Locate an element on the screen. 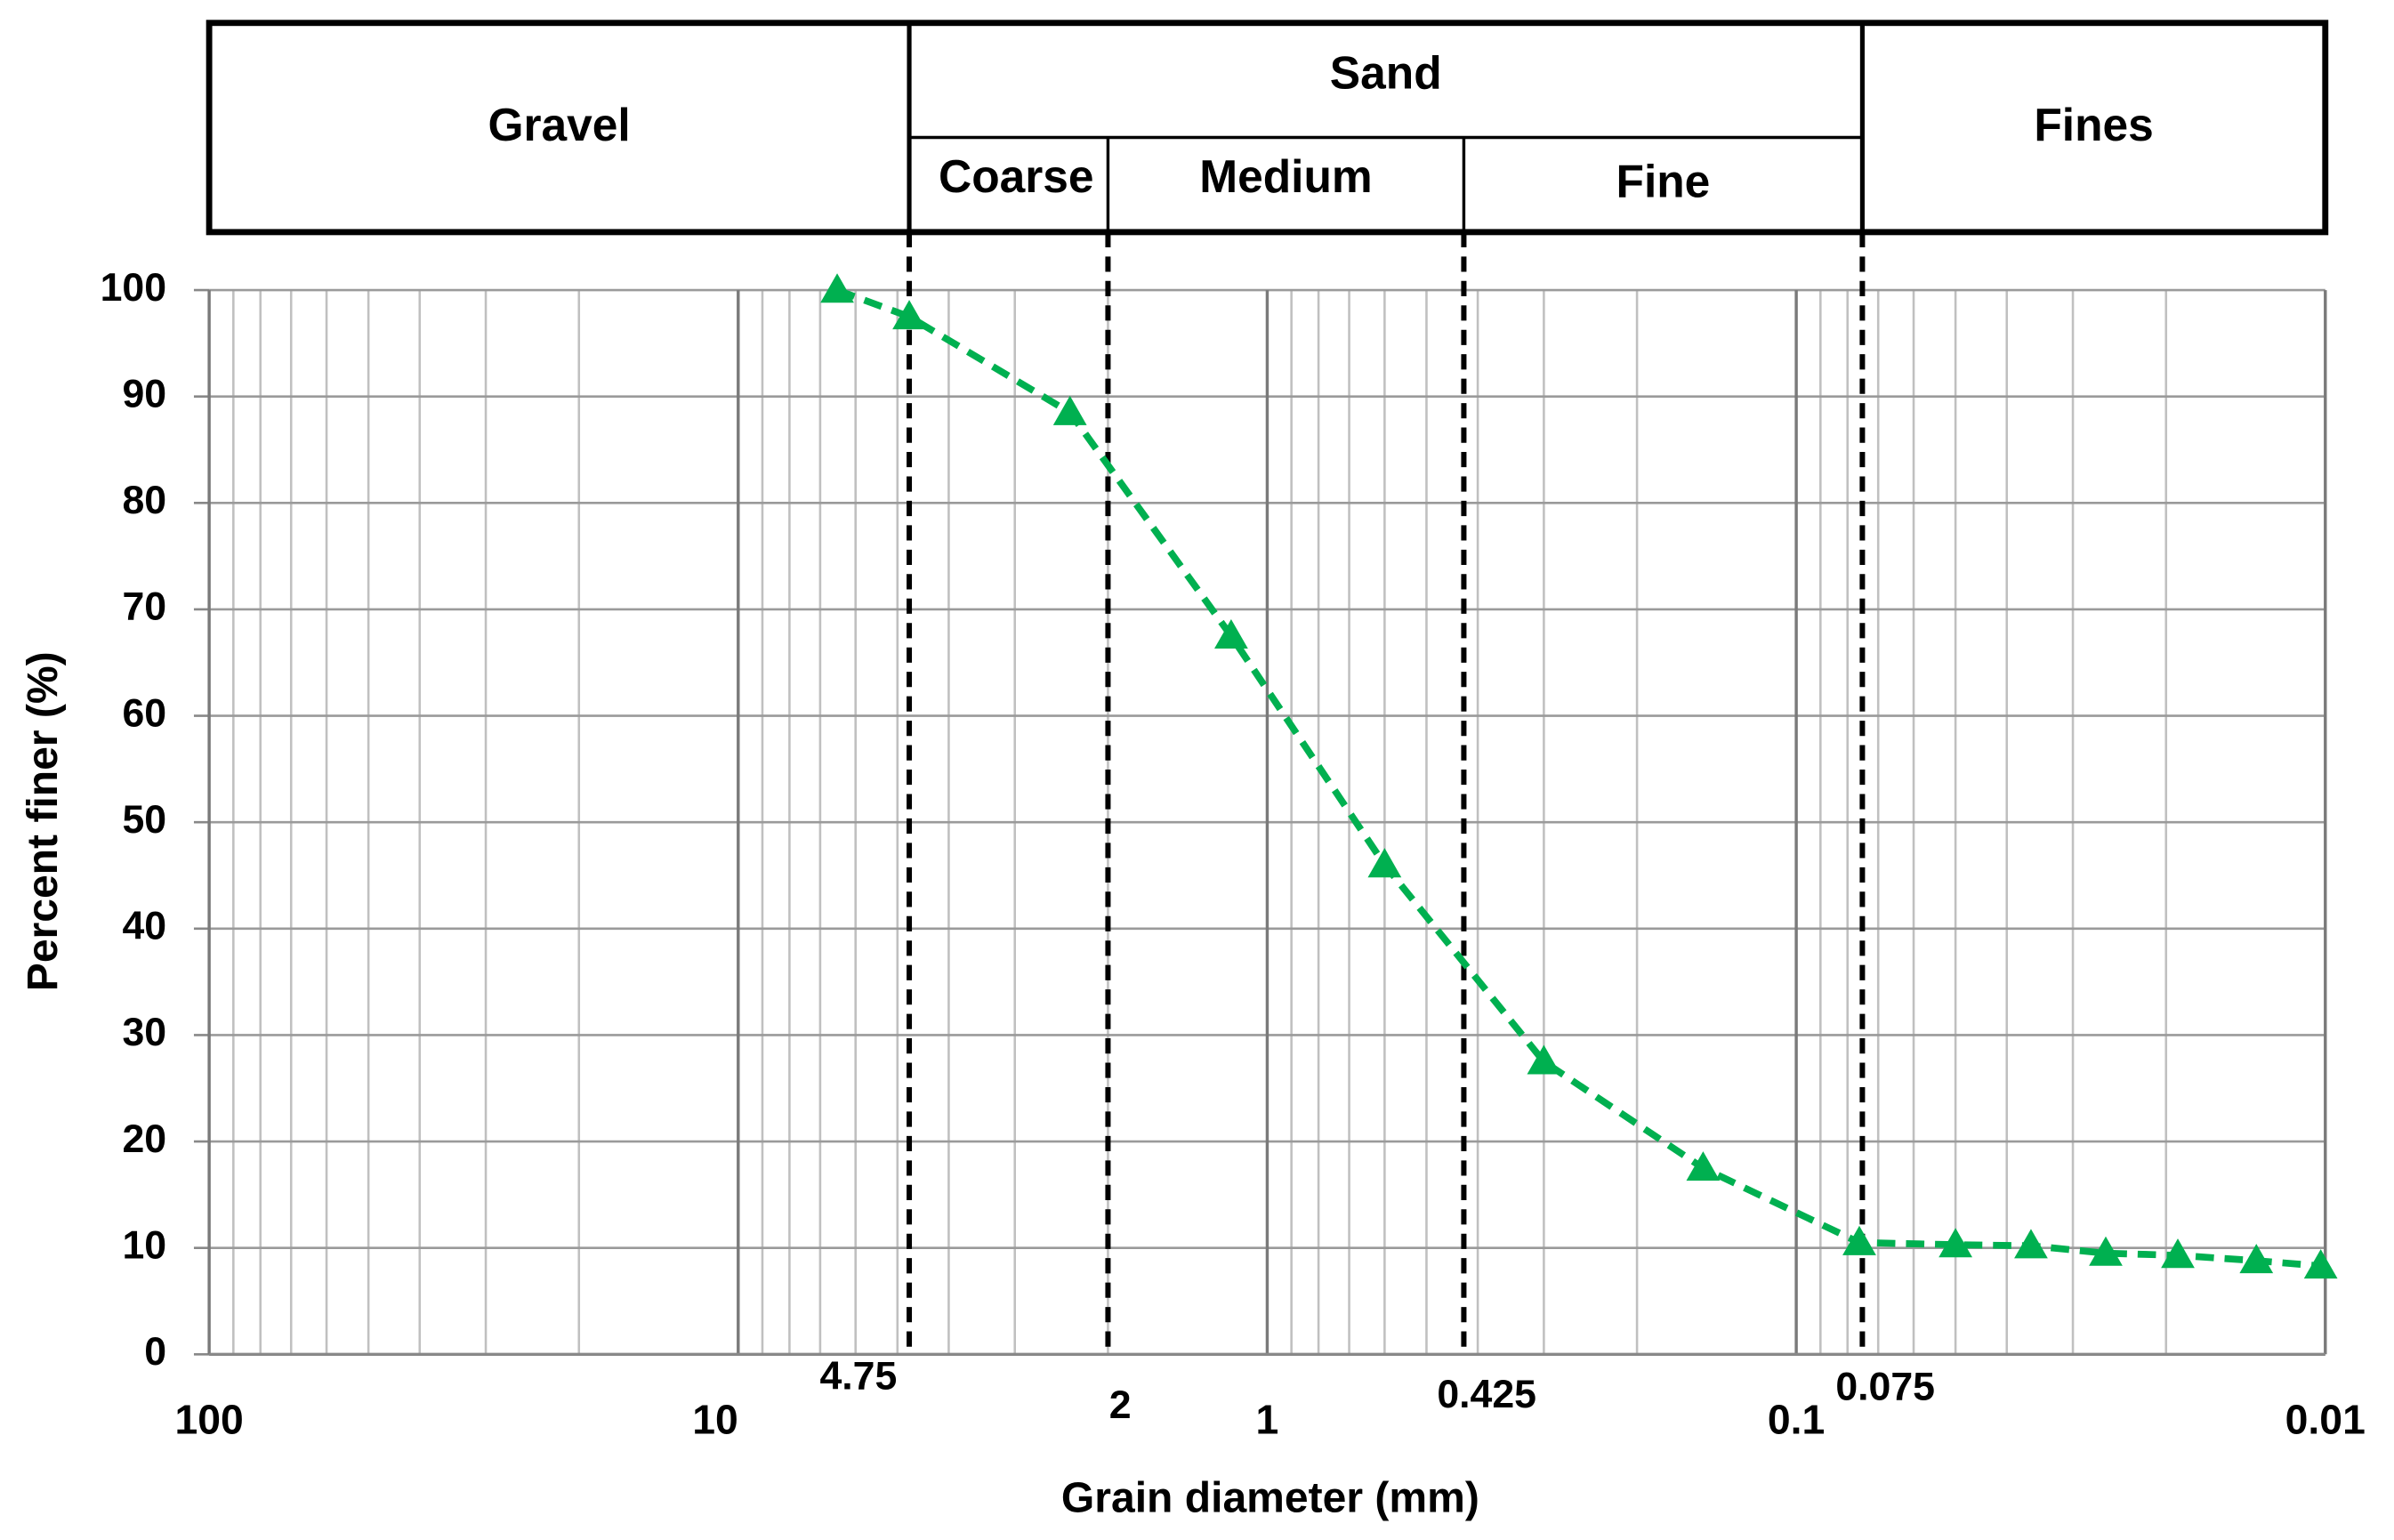  y-tick-label: 30 is located at coordinates (144, 1032).